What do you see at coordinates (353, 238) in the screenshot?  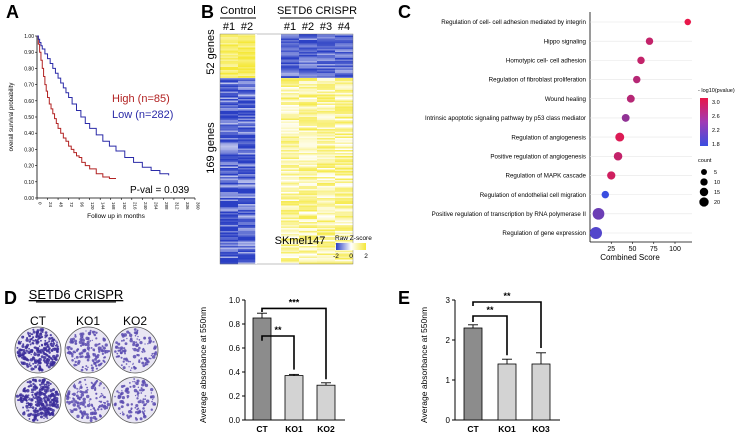 I see `b-colorbar-title: Raw Z-score` at bounding box center [353, 238].